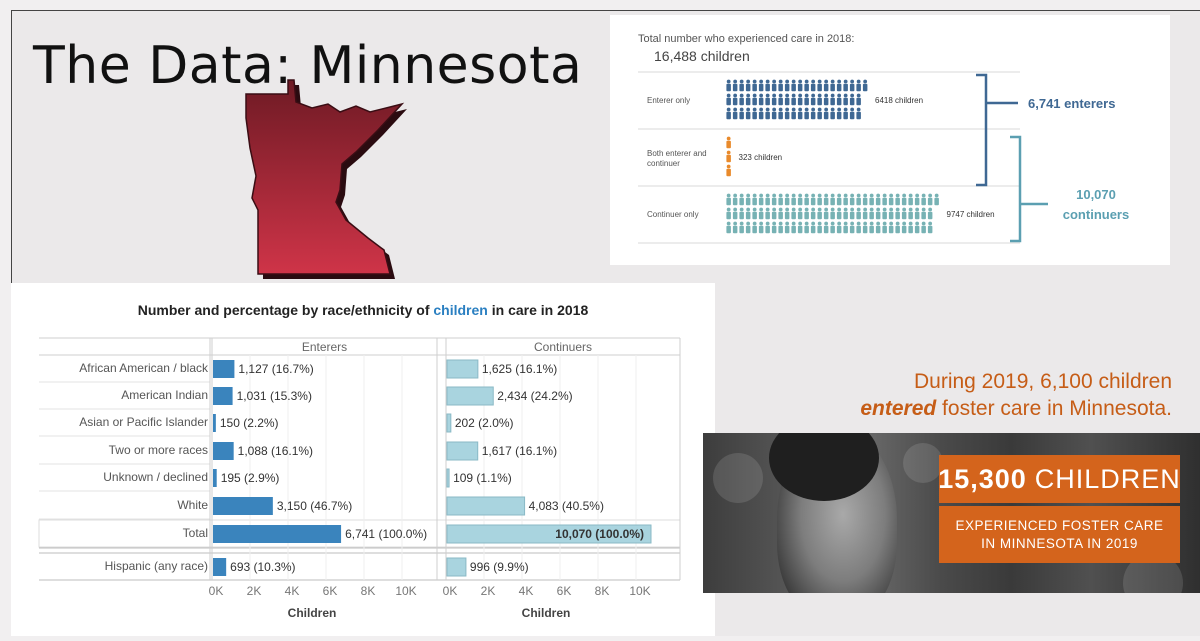  Describe the element at coordinates (274, 396) in the screenshot. I see `bar-value-label: 1,031 (15.3%)` at that location.